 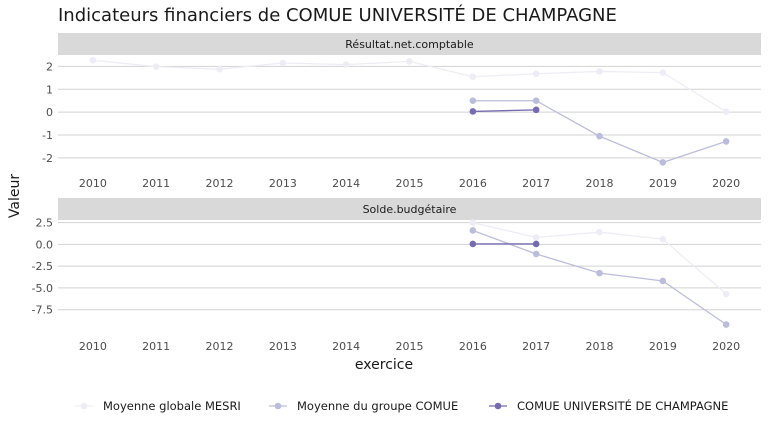 What do you see at coordinates (47, 158) in the screenshot?
I see `y-tick-label: -2` at bounding box center [47, 158].